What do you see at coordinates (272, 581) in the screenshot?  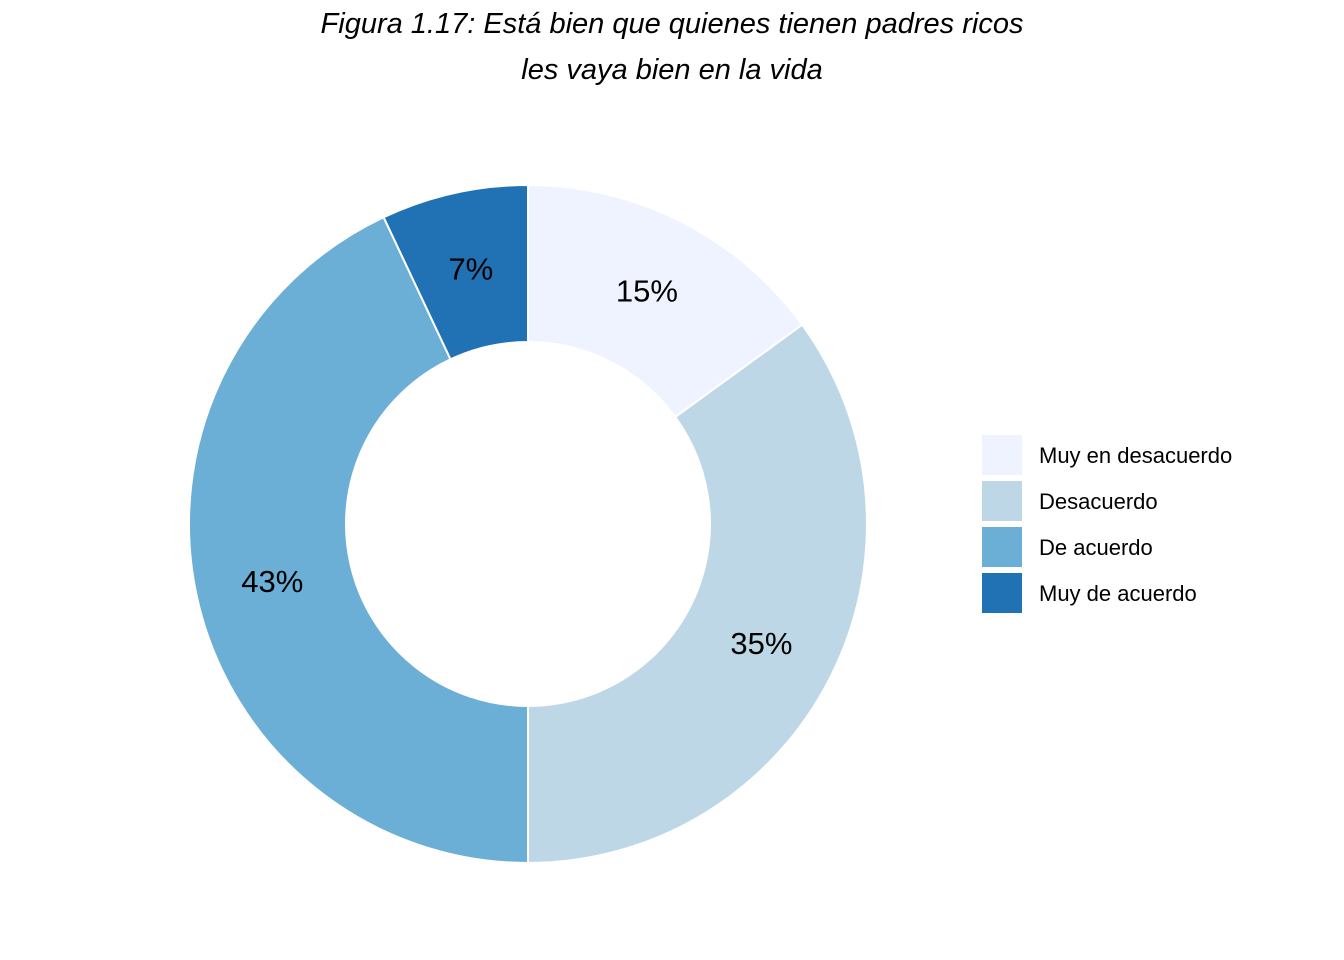 I see `slice-label-de-acuerdo: 43%` at bounding box center [272, 581].